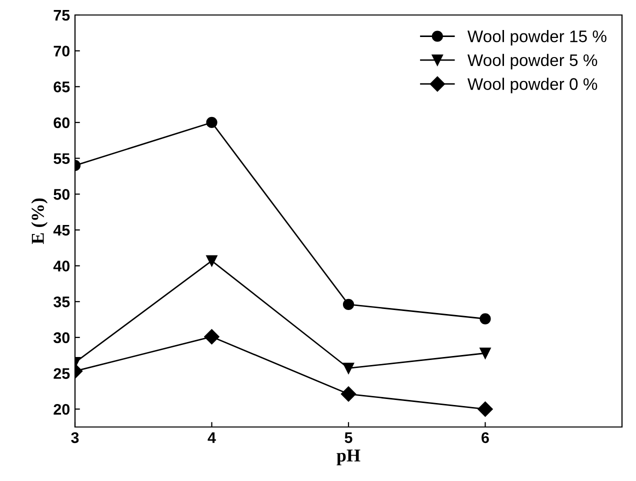 The height and width of the screenshot is (481, 636). I want to click on legend-label: Wool powder 5 %, so click(532, 62).